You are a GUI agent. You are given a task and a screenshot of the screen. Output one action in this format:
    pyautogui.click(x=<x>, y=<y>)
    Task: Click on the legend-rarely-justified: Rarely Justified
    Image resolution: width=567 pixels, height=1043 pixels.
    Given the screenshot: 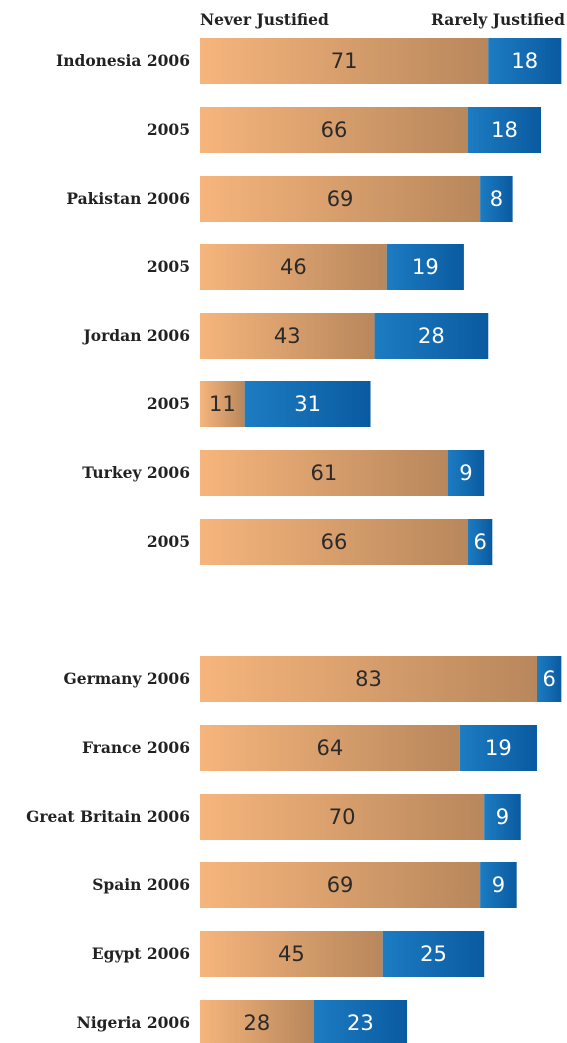 What is the action you would take?
    pyautogui.click(x=498, y=19)
    